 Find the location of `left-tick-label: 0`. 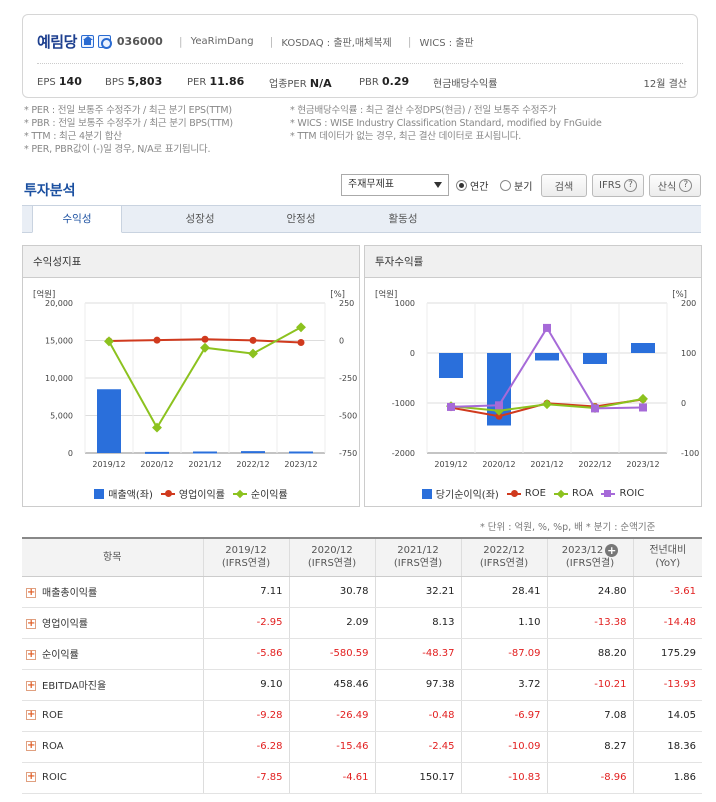

left-tick-label: 0 is located at coordinates (412, 353).